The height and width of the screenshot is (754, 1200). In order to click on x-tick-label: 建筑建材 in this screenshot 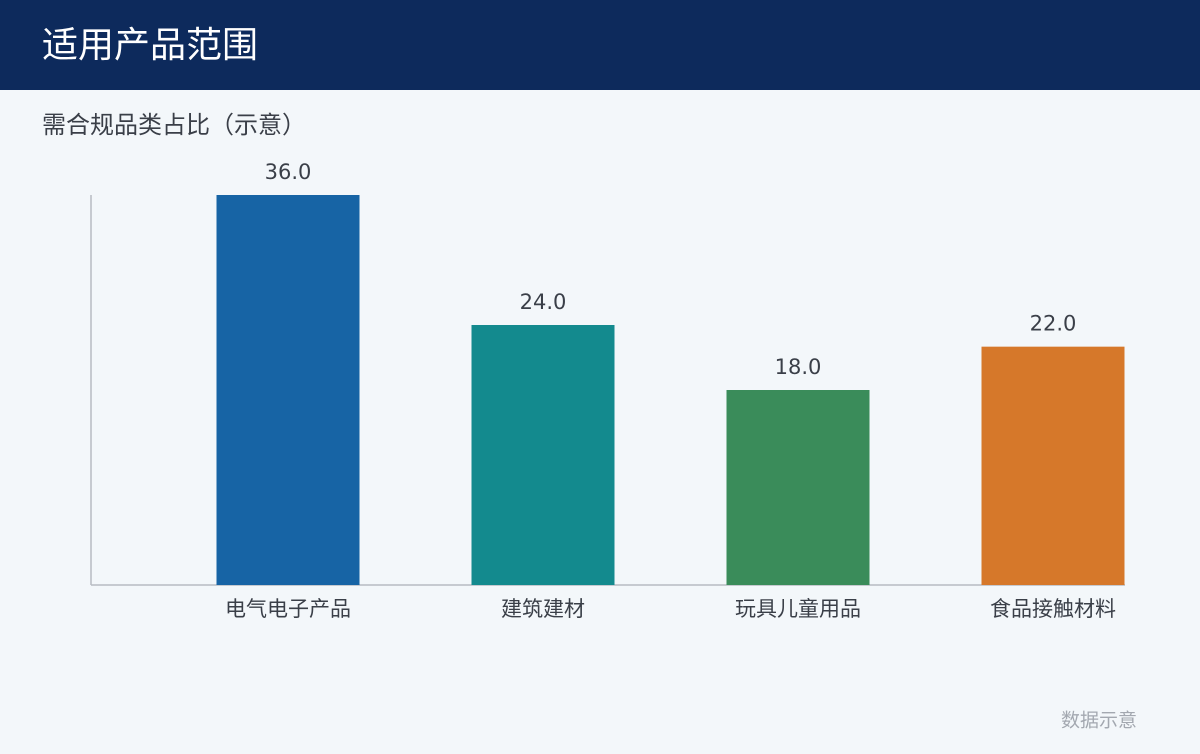, I will do `click(543, 609)`.